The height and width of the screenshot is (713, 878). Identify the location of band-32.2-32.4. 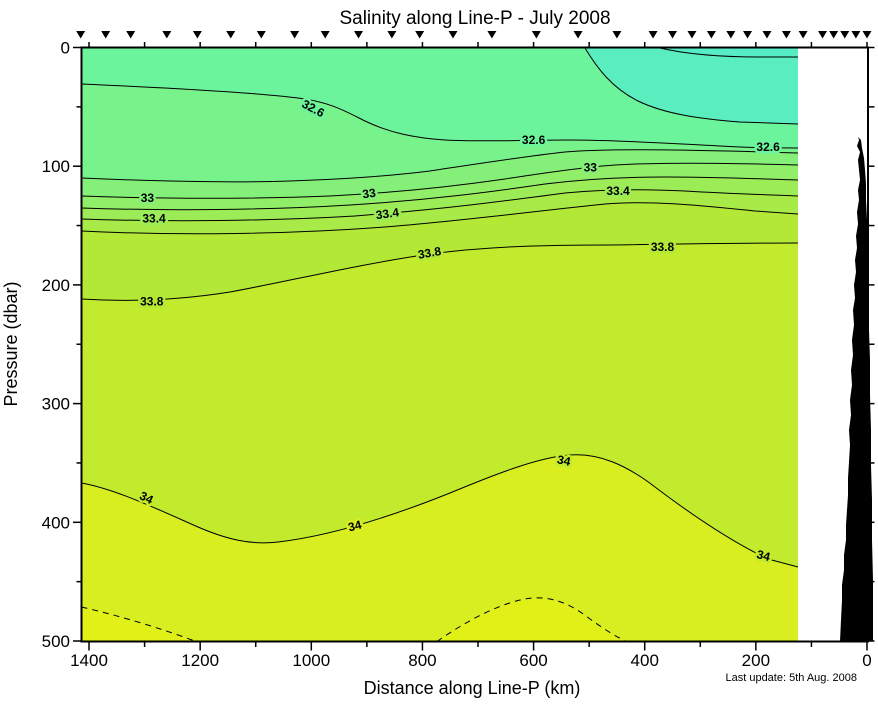
(691, 86).